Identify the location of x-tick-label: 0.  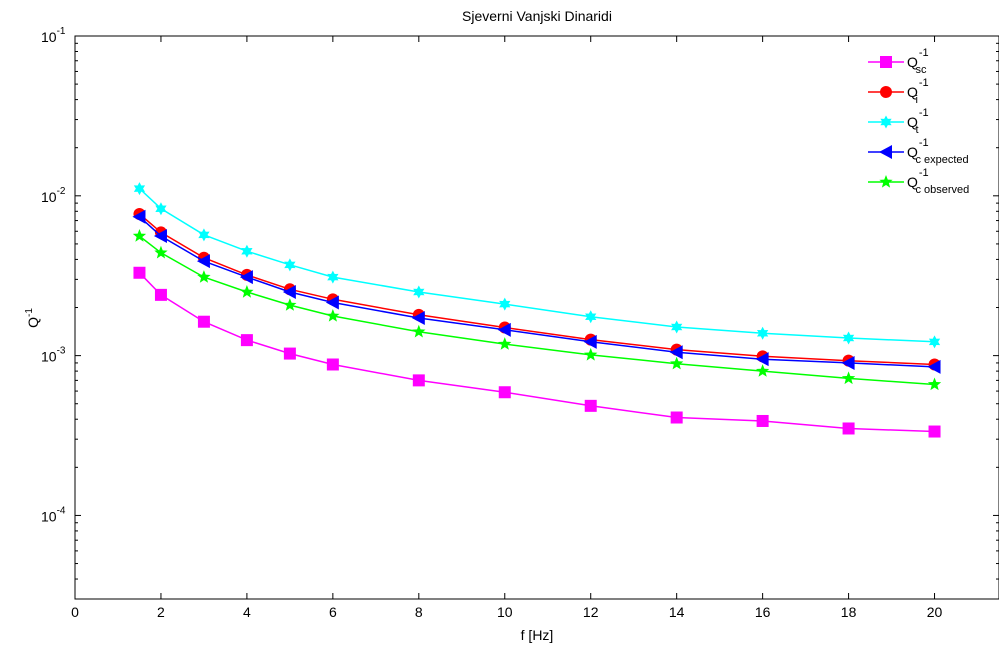
(75, 612).